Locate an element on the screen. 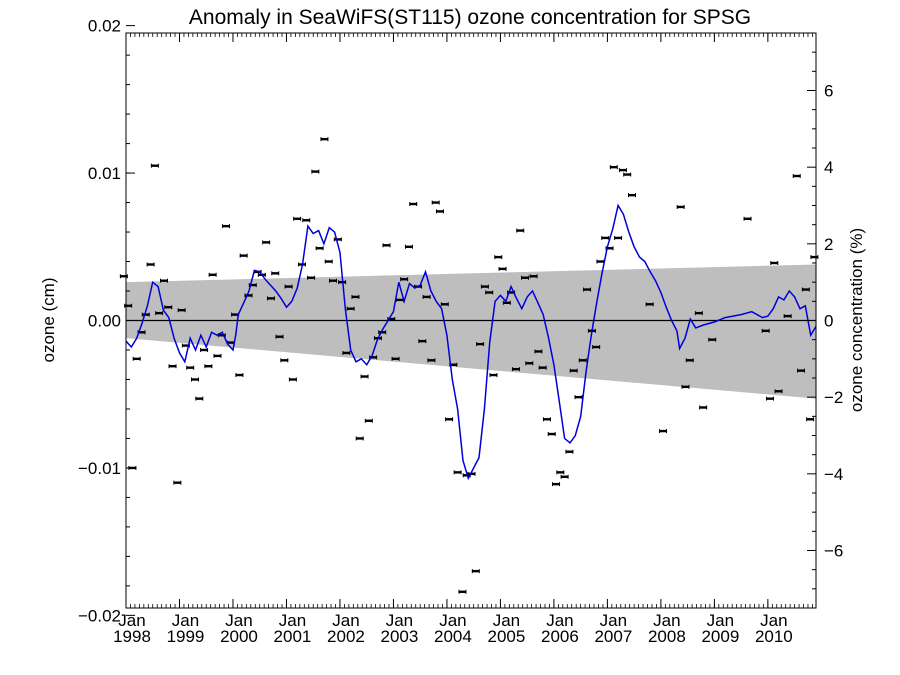 The width and height of the screenshot is (900, 675). y-tick-label-left: 0.02 is located at coordinates (104, 26).